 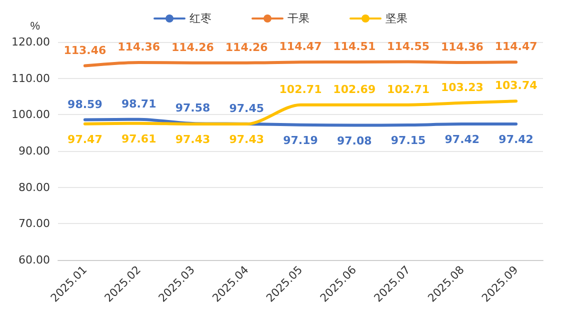 What do you see at coordinates (192, 107) in the screenshot?
I see `data-label: 97.58` at bounding box center [192, 107].